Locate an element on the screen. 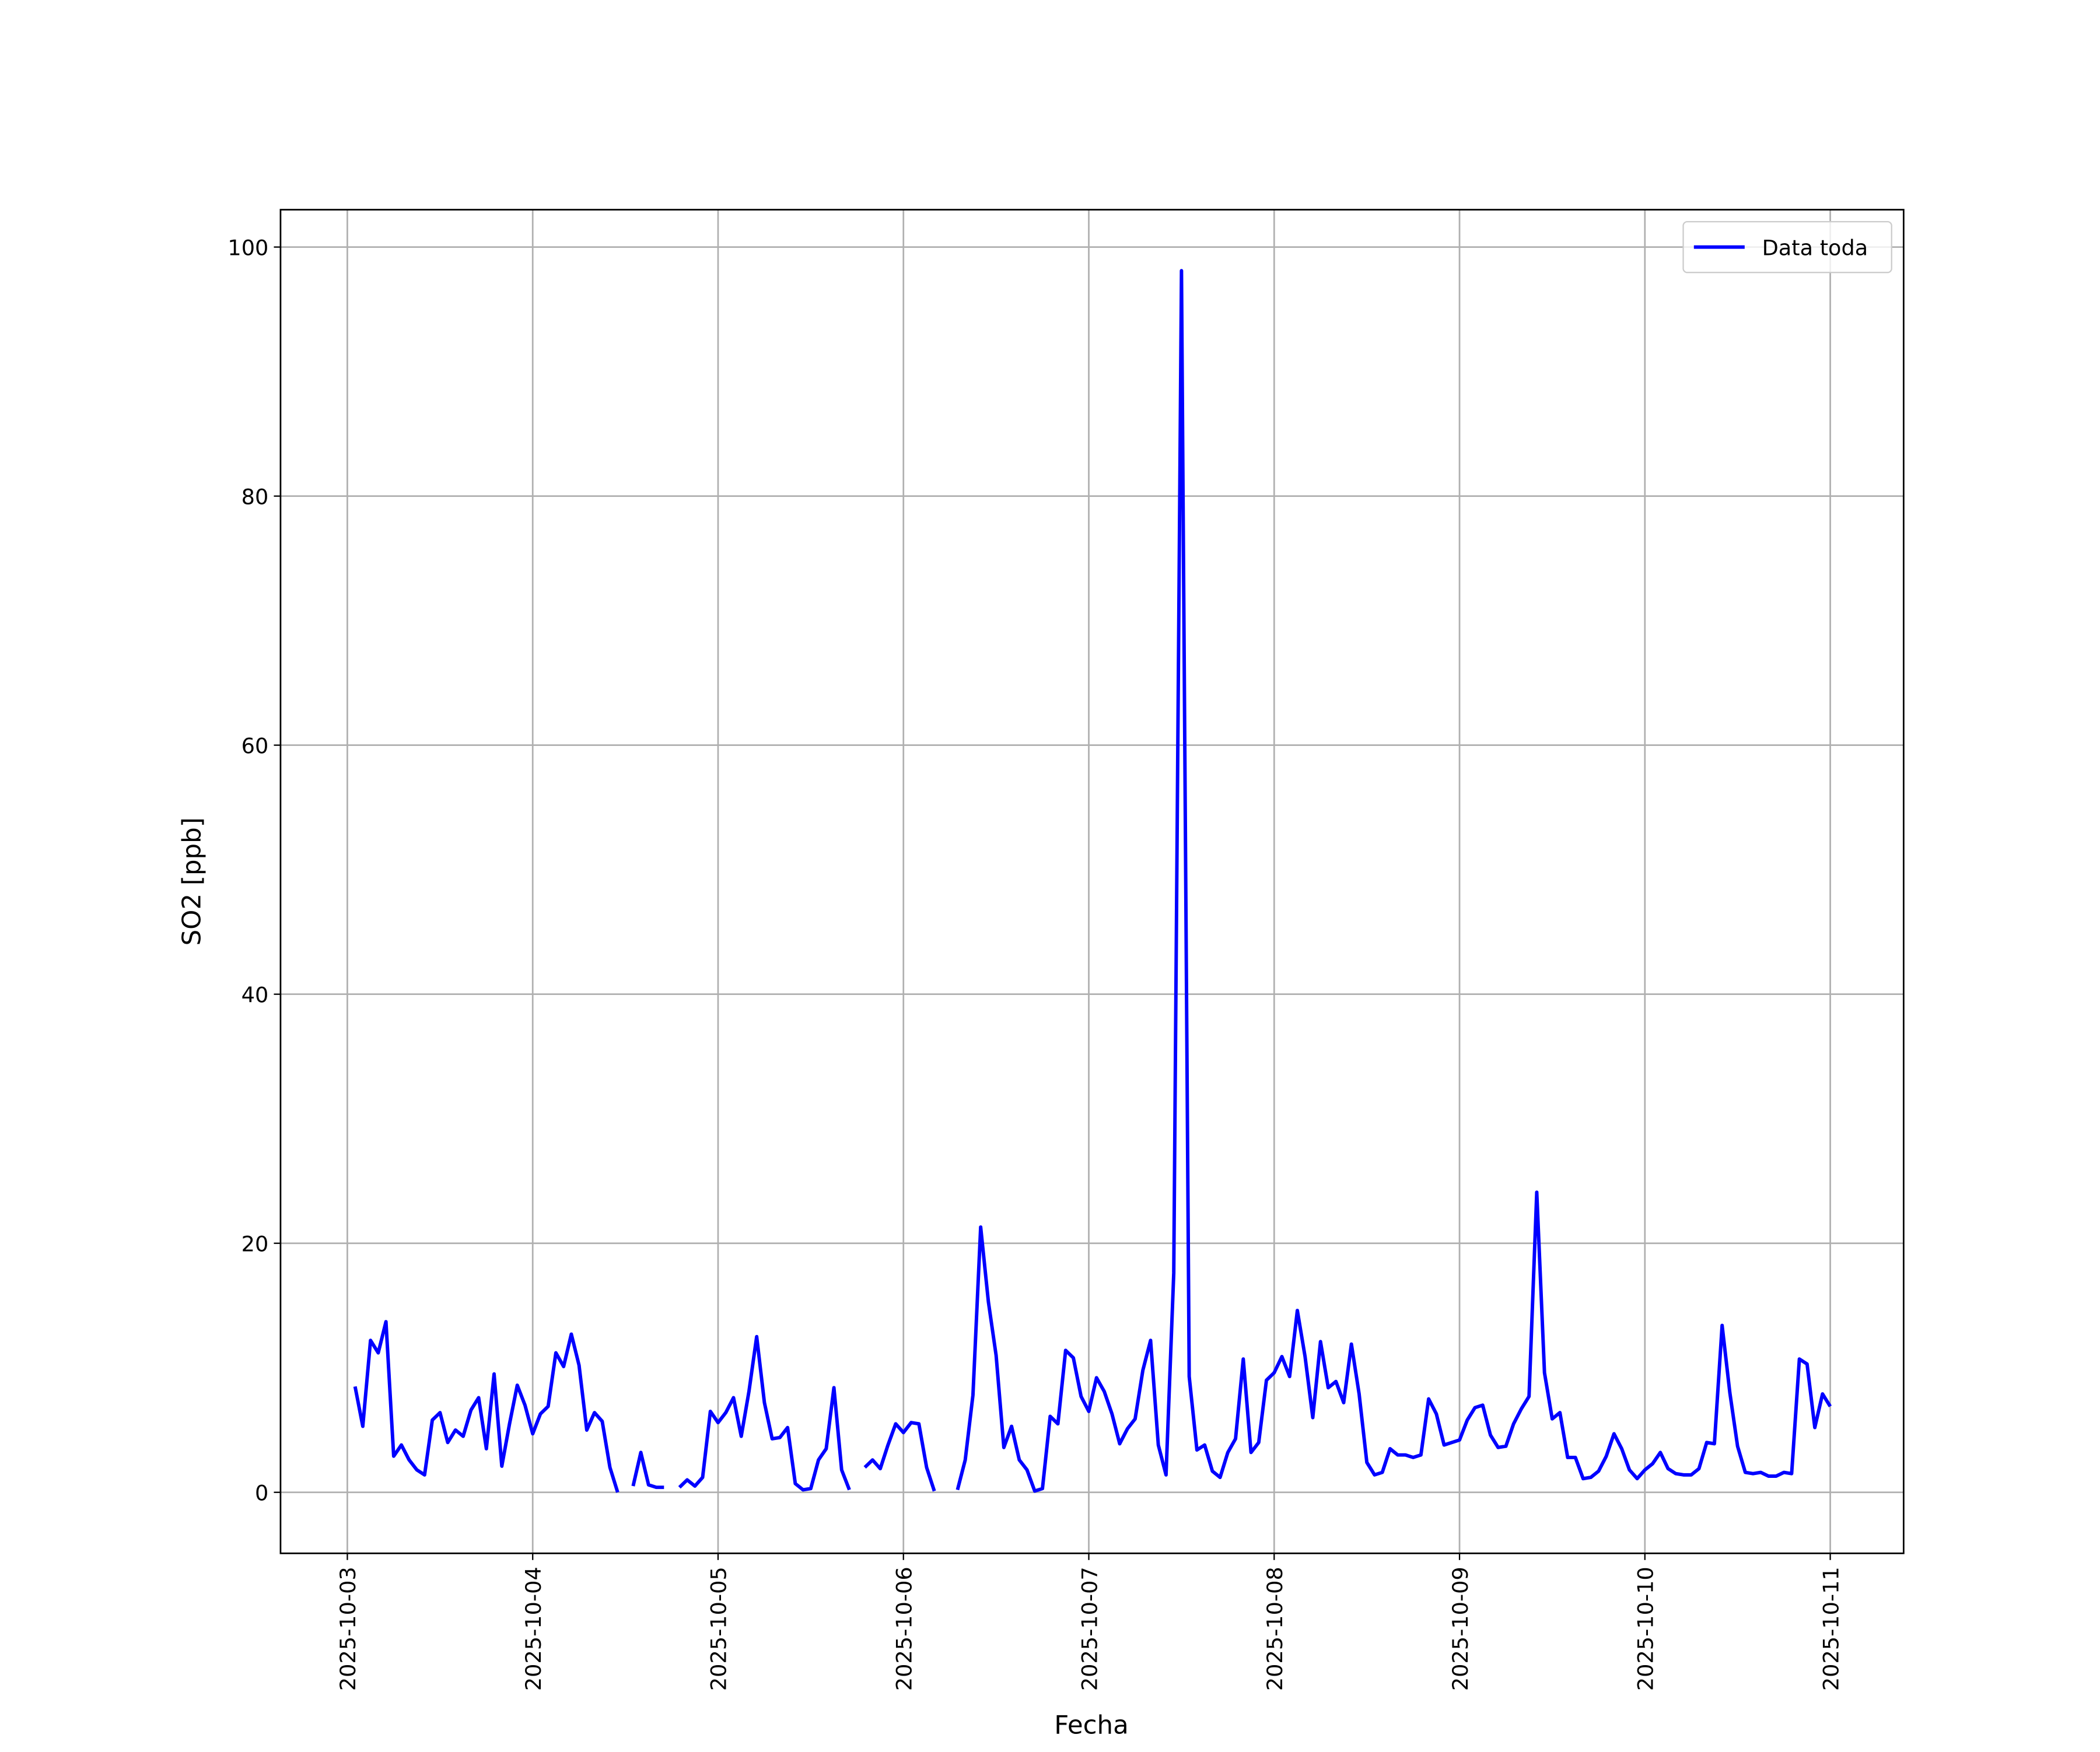 This screenshot has width=2100, height=1752. legend-box is located at coordinates (1787, 247).